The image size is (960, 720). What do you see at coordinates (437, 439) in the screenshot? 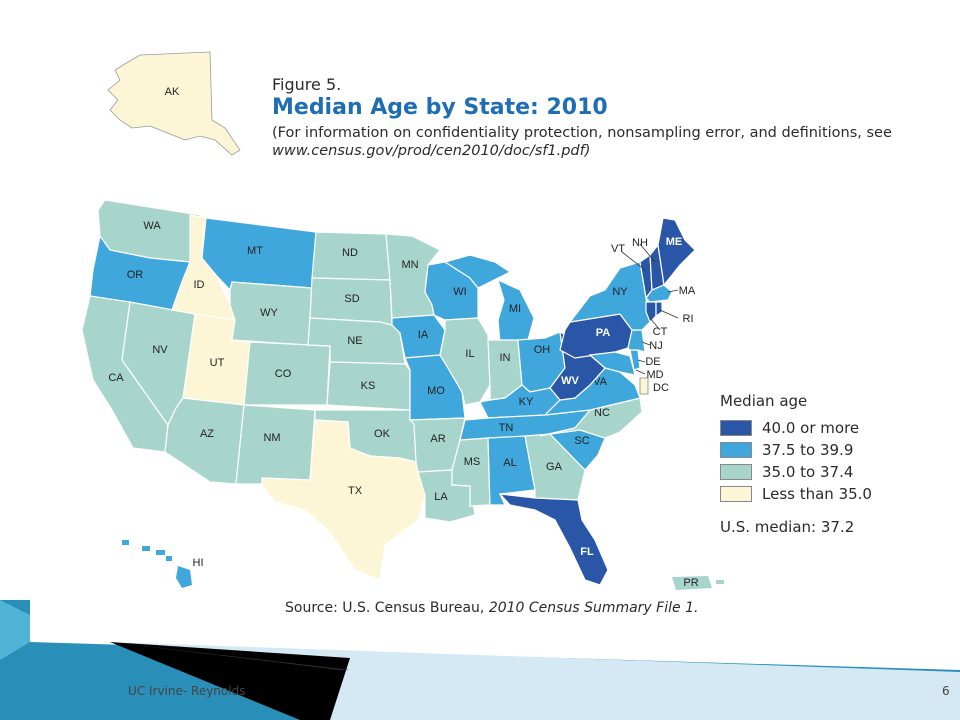
I see `state-label-ar: AR` at bounding box center [437, 439].